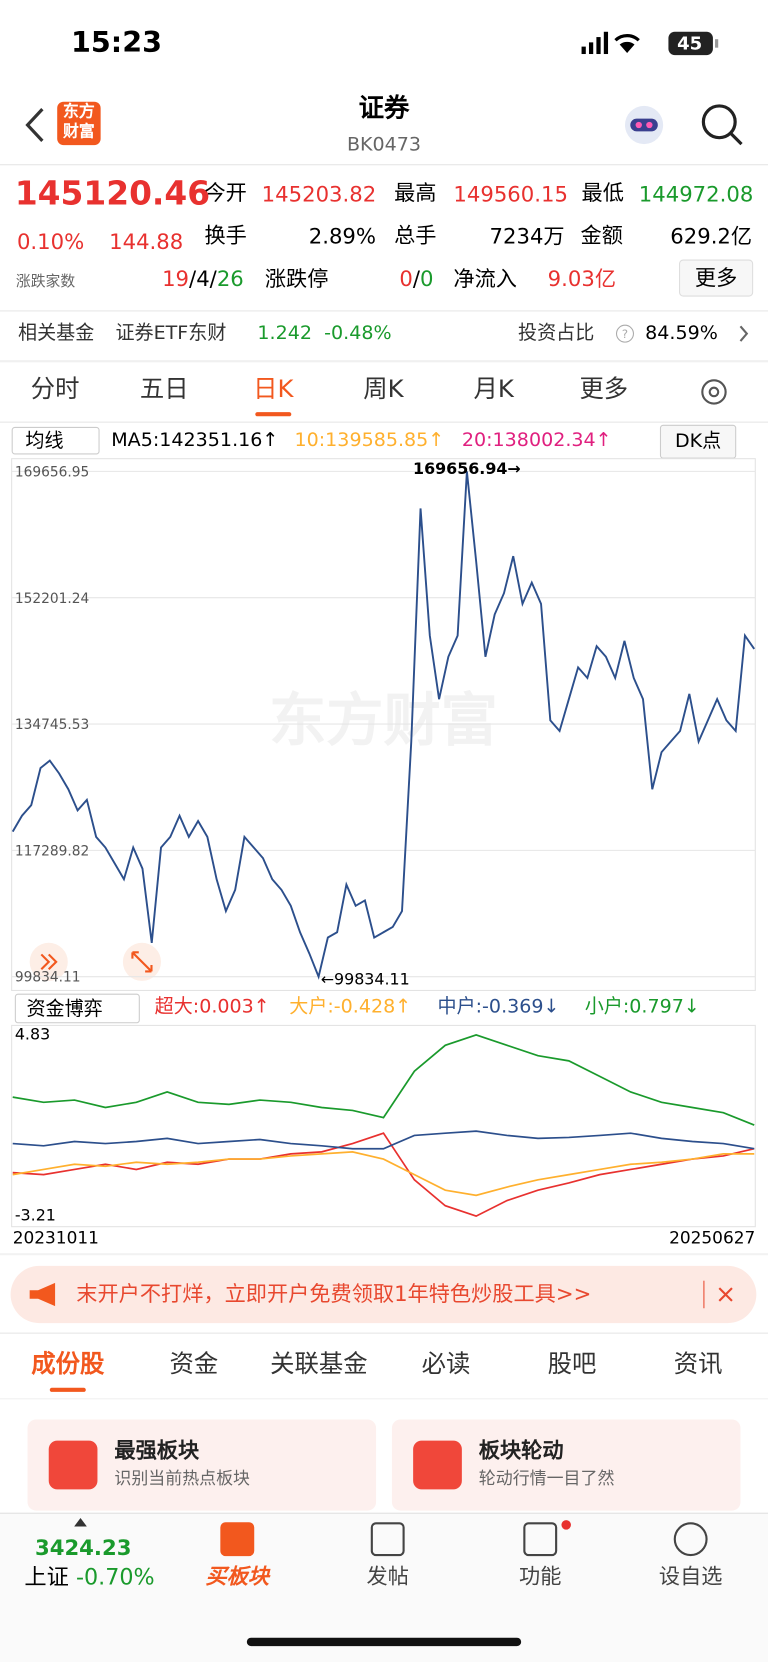 Image resolution: width=768 pixels, height=1662 pixels. What do you see at coordinates (212, 1006) in the screenshot?
I see `legend-entry: 超大:0.003↑` at bounding box center [212, 1006].